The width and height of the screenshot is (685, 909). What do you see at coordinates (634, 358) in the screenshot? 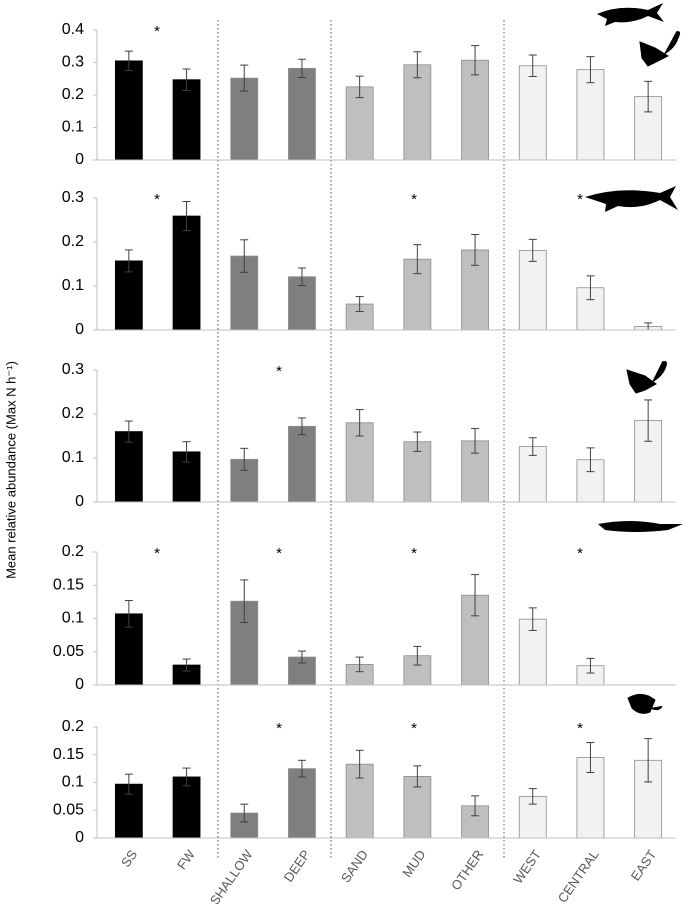
I see `icons` at bounding box center [634, 358].